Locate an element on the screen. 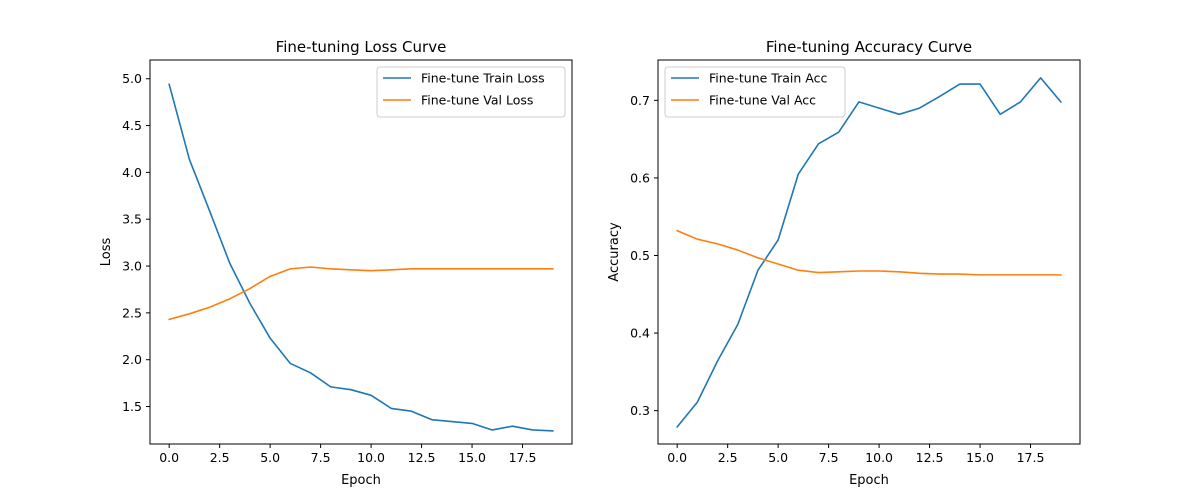 The image size is (1200, 500). y-tick-label: 5.0 is located at coordinates (132, 78).